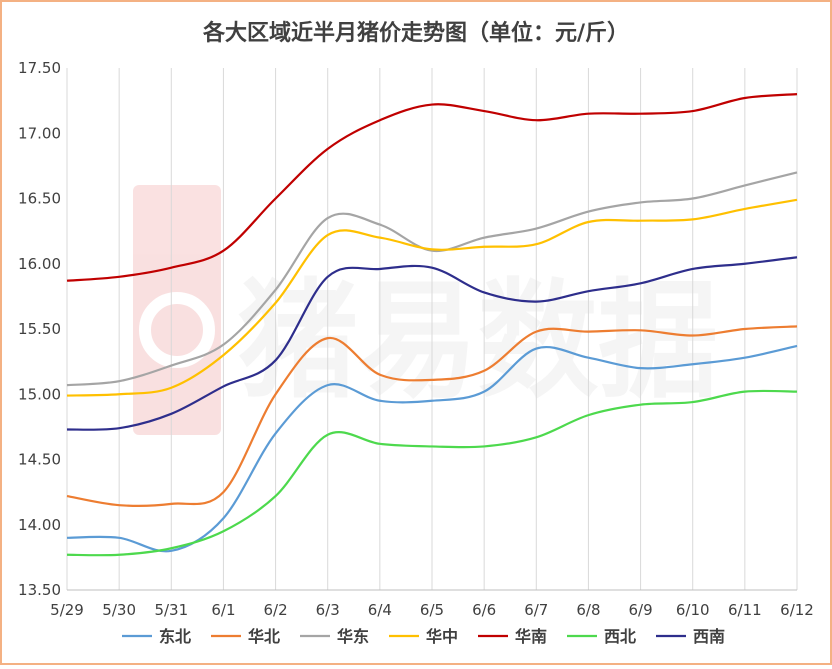 Image resolution: width=832 pixels, height=669 pixels. What do you see at coordinates (423, 636) in the screenshot?
I see `legend: 东北 华北 华东 华中 华南 西北 西南` at bounding box center [423, 636].